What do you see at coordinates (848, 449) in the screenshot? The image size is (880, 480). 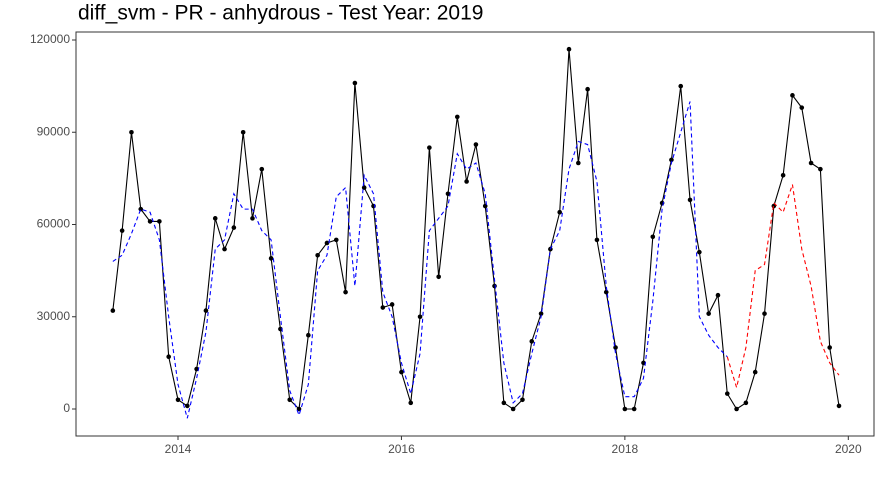 I see `x-tick-label: 2020` at bounding box center [848, 449].